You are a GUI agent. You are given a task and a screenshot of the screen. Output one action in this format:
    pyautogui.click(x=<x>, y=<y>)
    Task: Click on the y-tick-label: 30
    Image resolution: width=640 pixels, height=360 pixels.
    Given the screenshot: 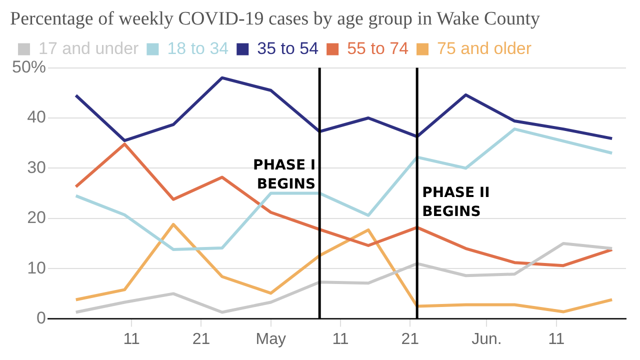 What is the action you would take?
    pyautogui.click(x=36, y=167)
    